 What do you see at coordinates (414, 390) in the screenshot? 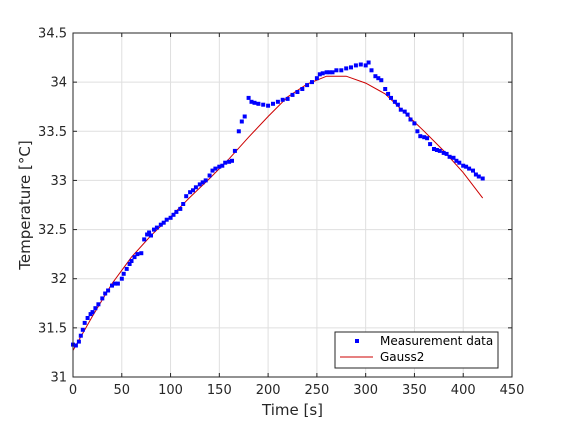
I see `x-tick-label: 350` at bounding box center [414, 390].